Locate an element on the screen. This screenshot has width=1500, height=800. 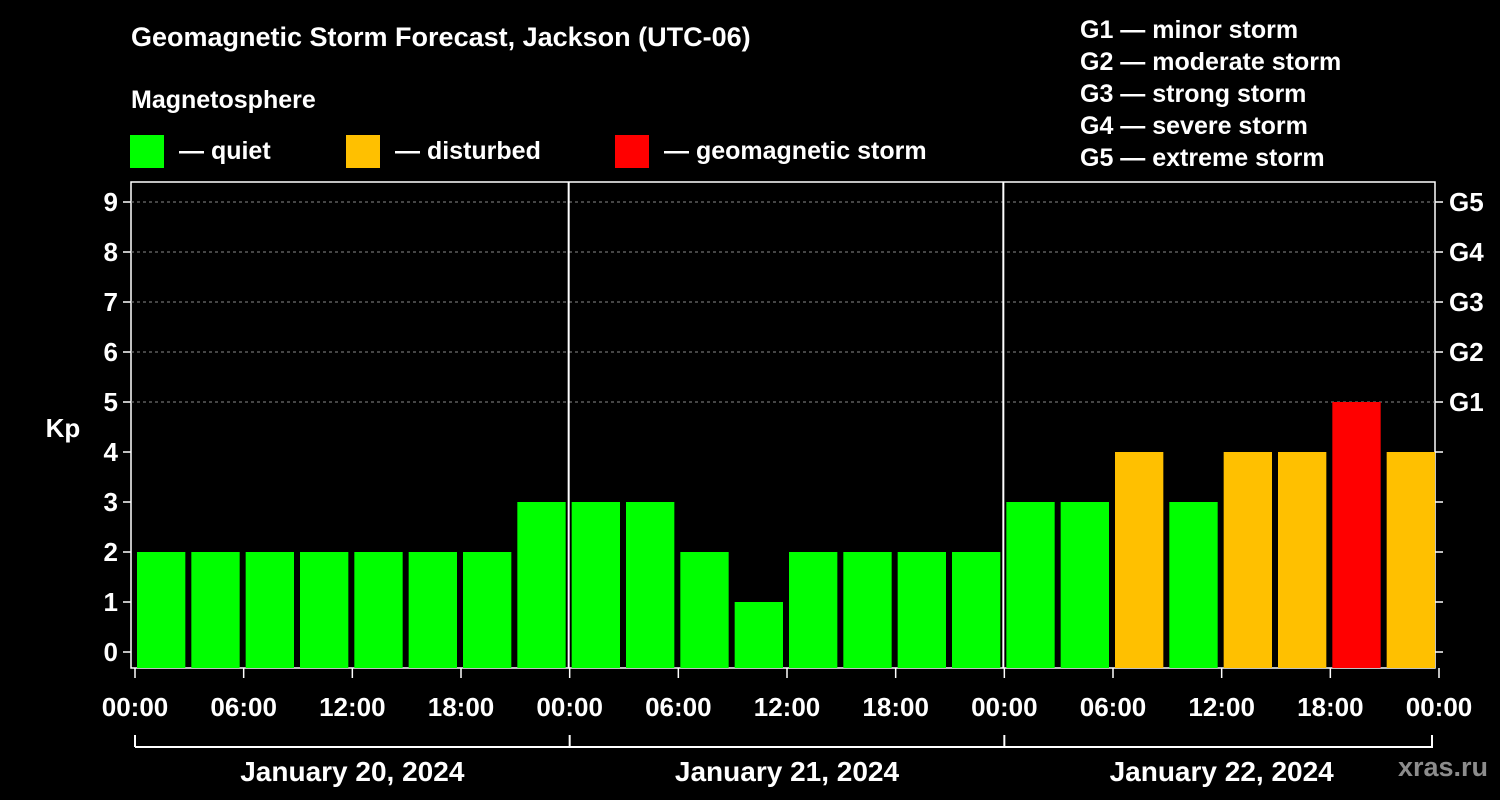
y-tick-label: 9 is located at coordinates (111, 202).